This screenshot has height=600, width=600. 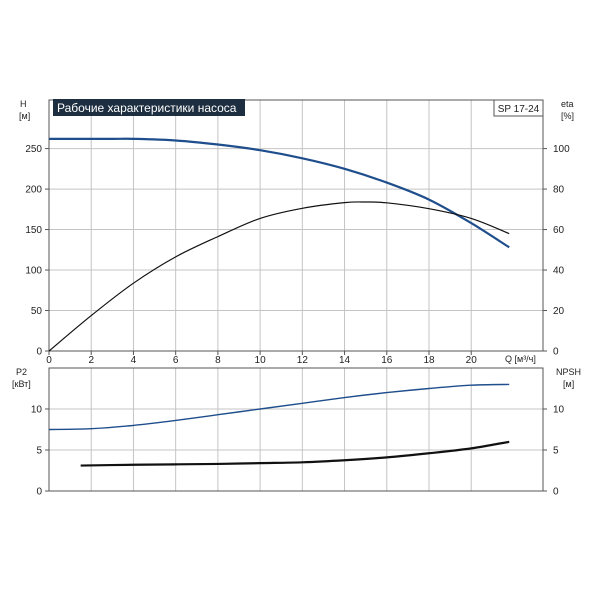 I want to click on x-tick-label: 10, so click(x=261, y=360).